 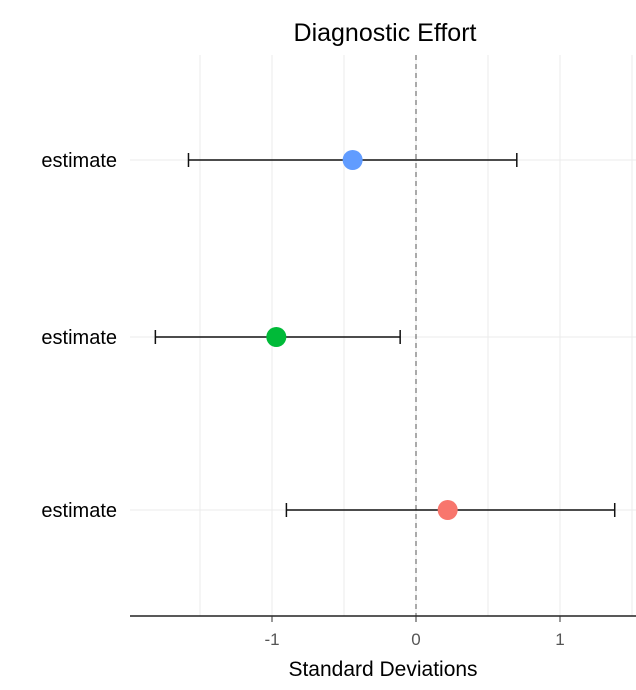 What do you see at coordinates (382, 669) in the screenshot?
I see `x-axis-label: Standard Deviations` at bounding box center [382, 669].